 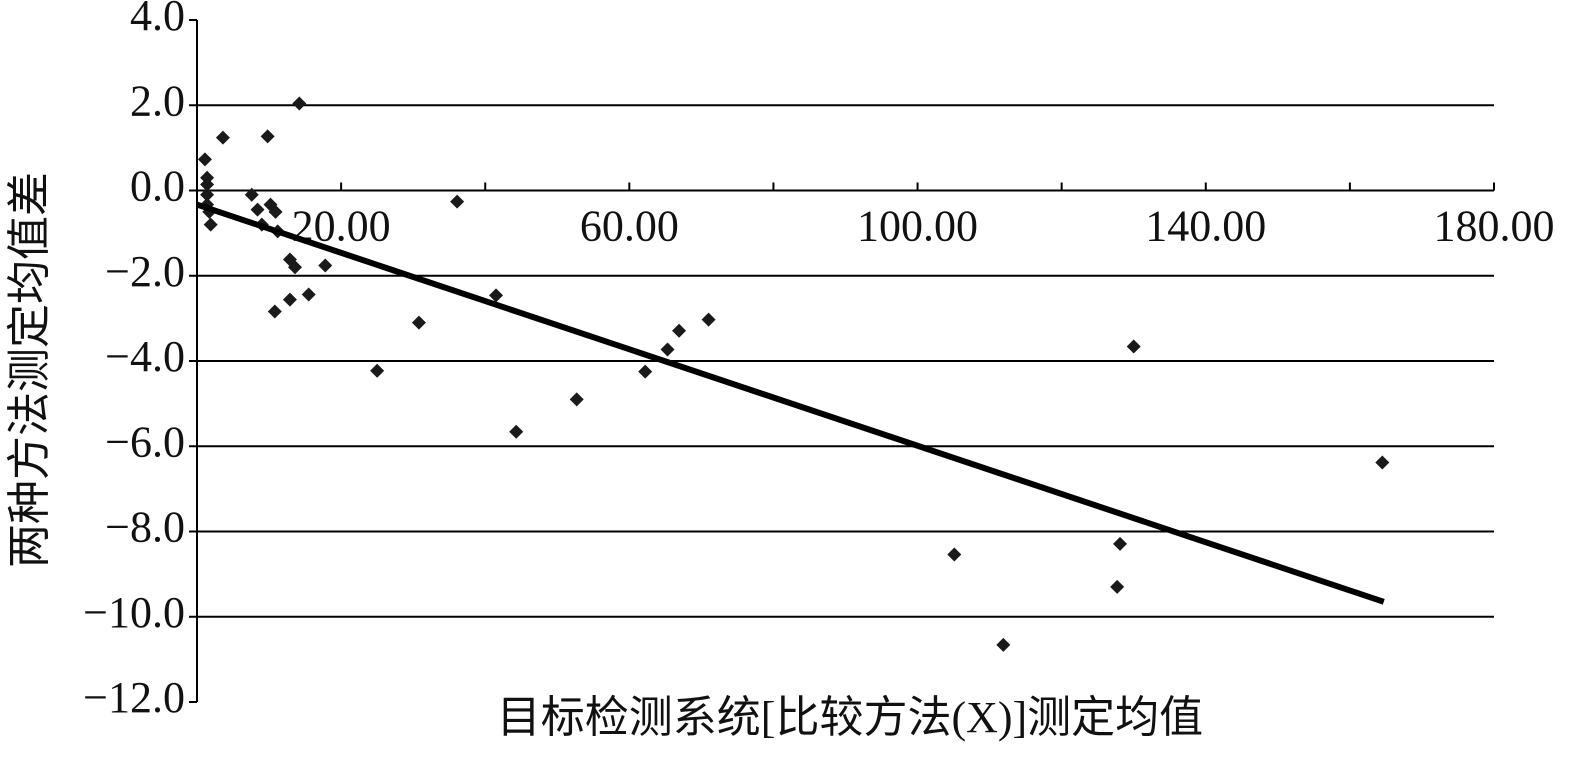 What do you see at coordinates (157, 100) in the screenshot?
I see `y-tick-label: 2.0` at bounding box center [157, 100].